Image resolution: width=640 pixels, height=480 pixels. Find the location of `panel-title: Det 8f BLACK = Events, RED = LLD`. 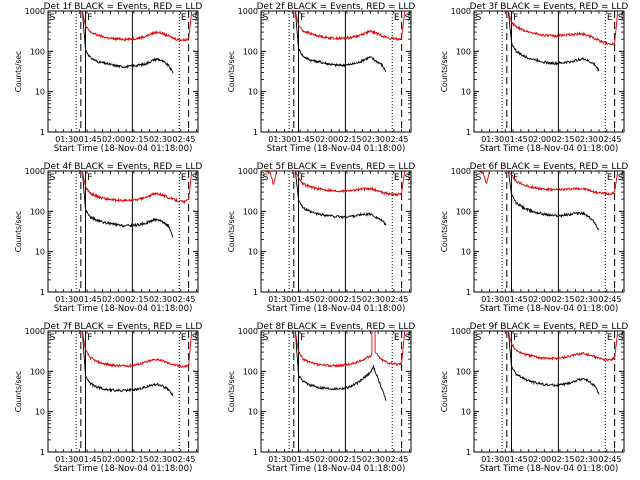

panel-title: Det 8f BLACK = Events, RED = LLD is located at coordinates (336, 327).